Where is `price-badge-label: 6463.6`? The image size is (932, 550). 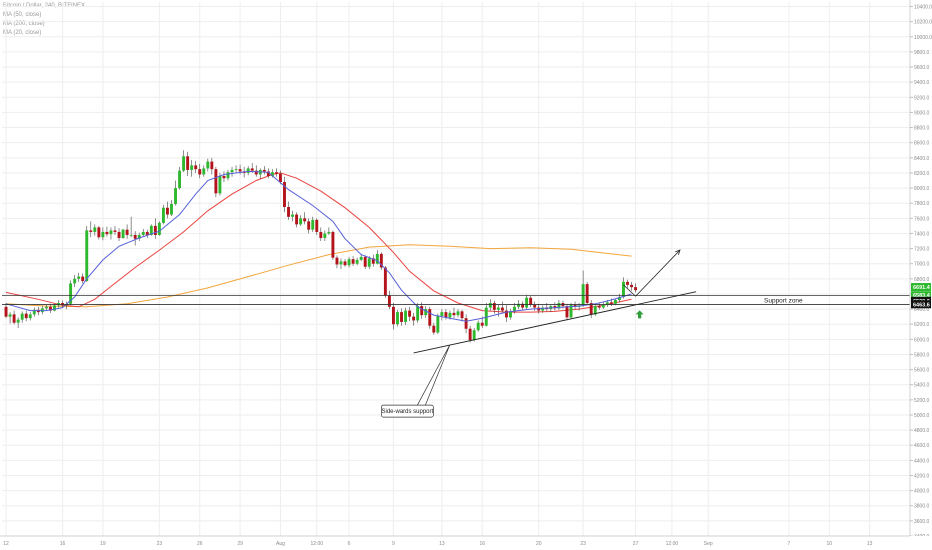
price-badge-label: 6463.6 is located at coordinates (921, 305).